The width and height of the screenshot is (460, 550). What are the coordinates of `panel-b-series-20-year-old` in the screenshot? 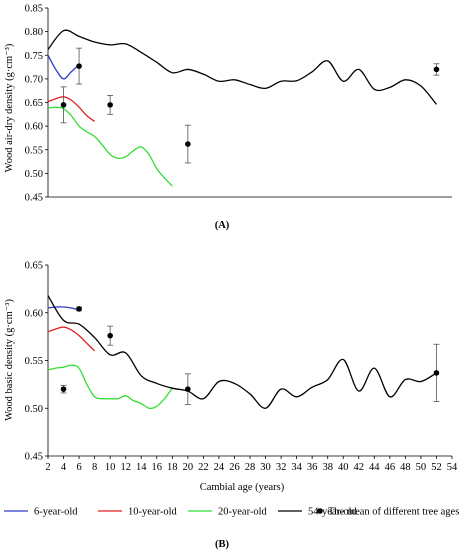 It's located at (110, 387).